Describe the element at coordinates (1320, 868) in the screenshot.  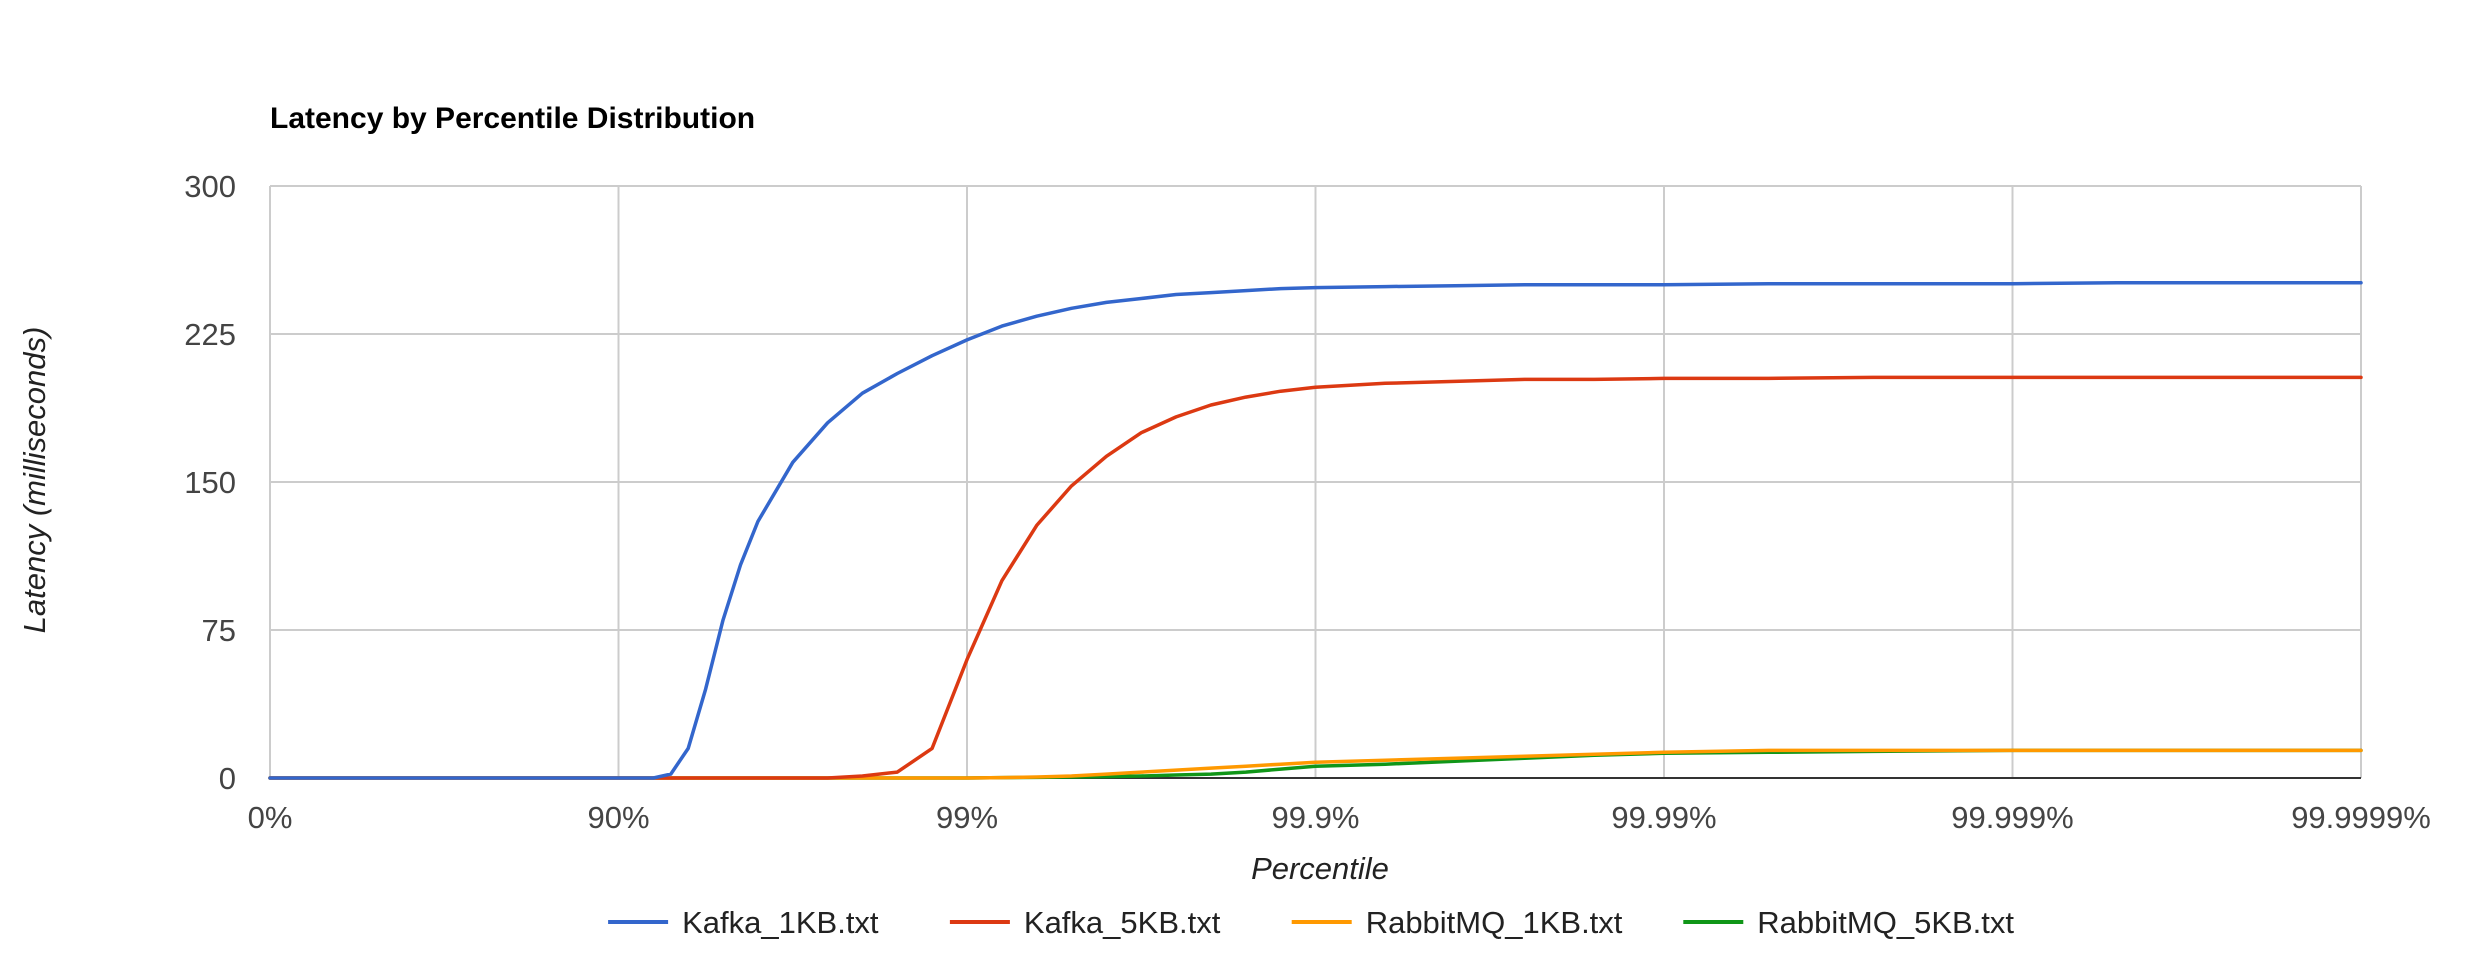
I see `x-axis-title: Percentile` at that location.